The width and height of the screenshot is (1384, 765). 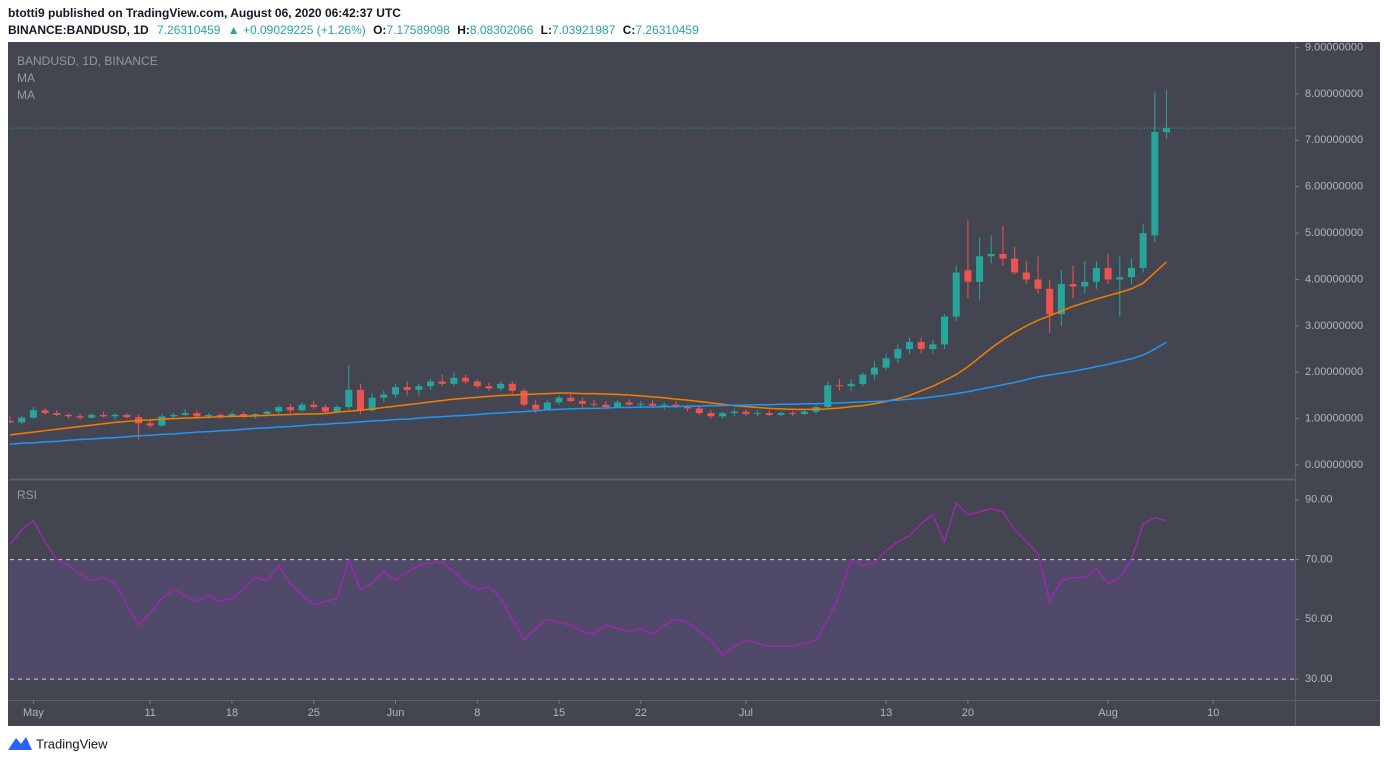 What do you see at coordinates (1213, 713) in the screenshot?
I see `x-tick-label: 10` at bounding box center [1213, 713].